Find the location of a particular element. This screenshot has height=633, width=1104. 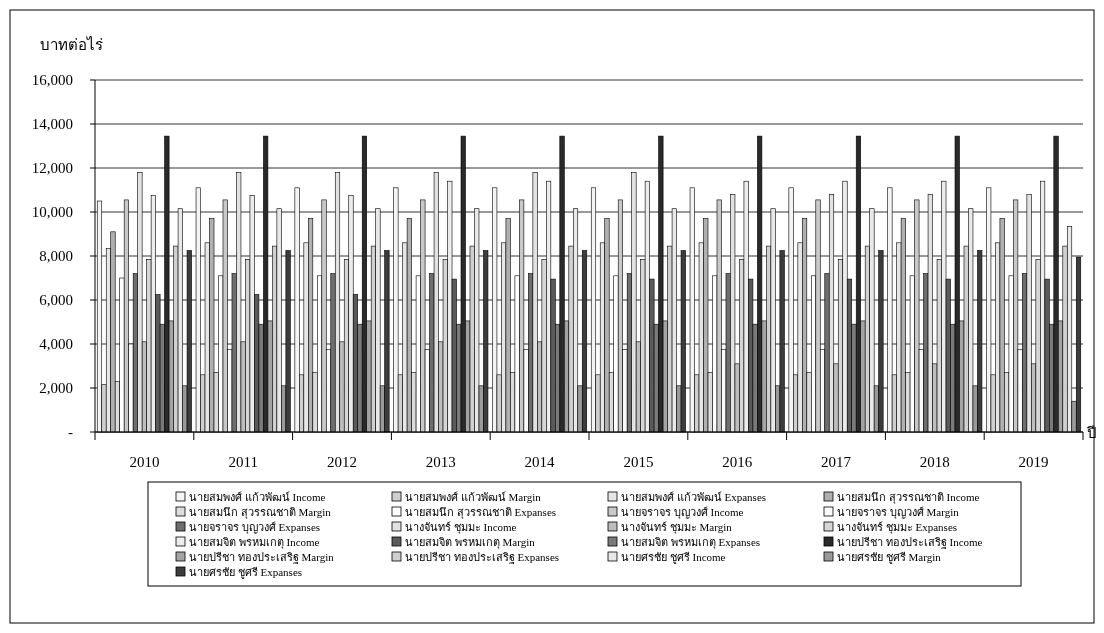

legend-label: นายสมนึก สุวรรณชาติ Margin is located at coordinates (260, 512).